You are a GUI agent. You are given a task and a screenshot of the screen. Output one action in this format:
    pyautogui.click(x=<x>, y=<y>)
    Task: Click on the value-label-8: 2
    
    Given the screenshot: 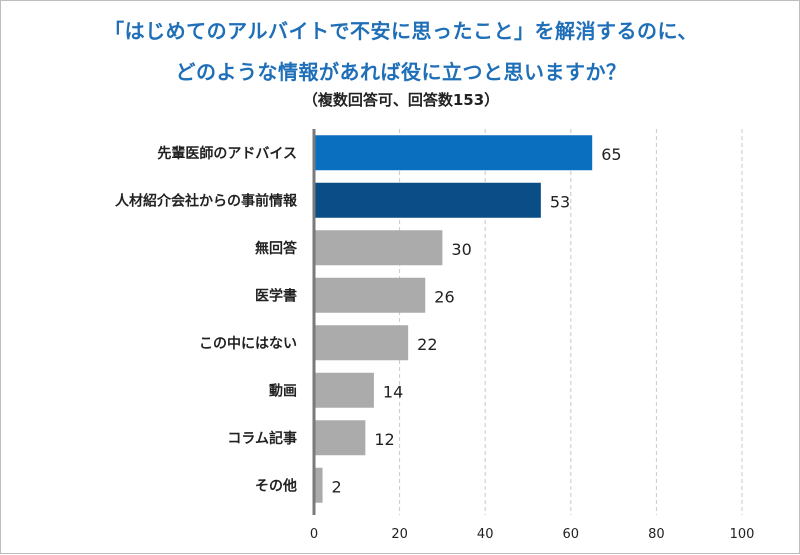 What is the action you would take?
    pyautogui.click(x=337, y=486)
    